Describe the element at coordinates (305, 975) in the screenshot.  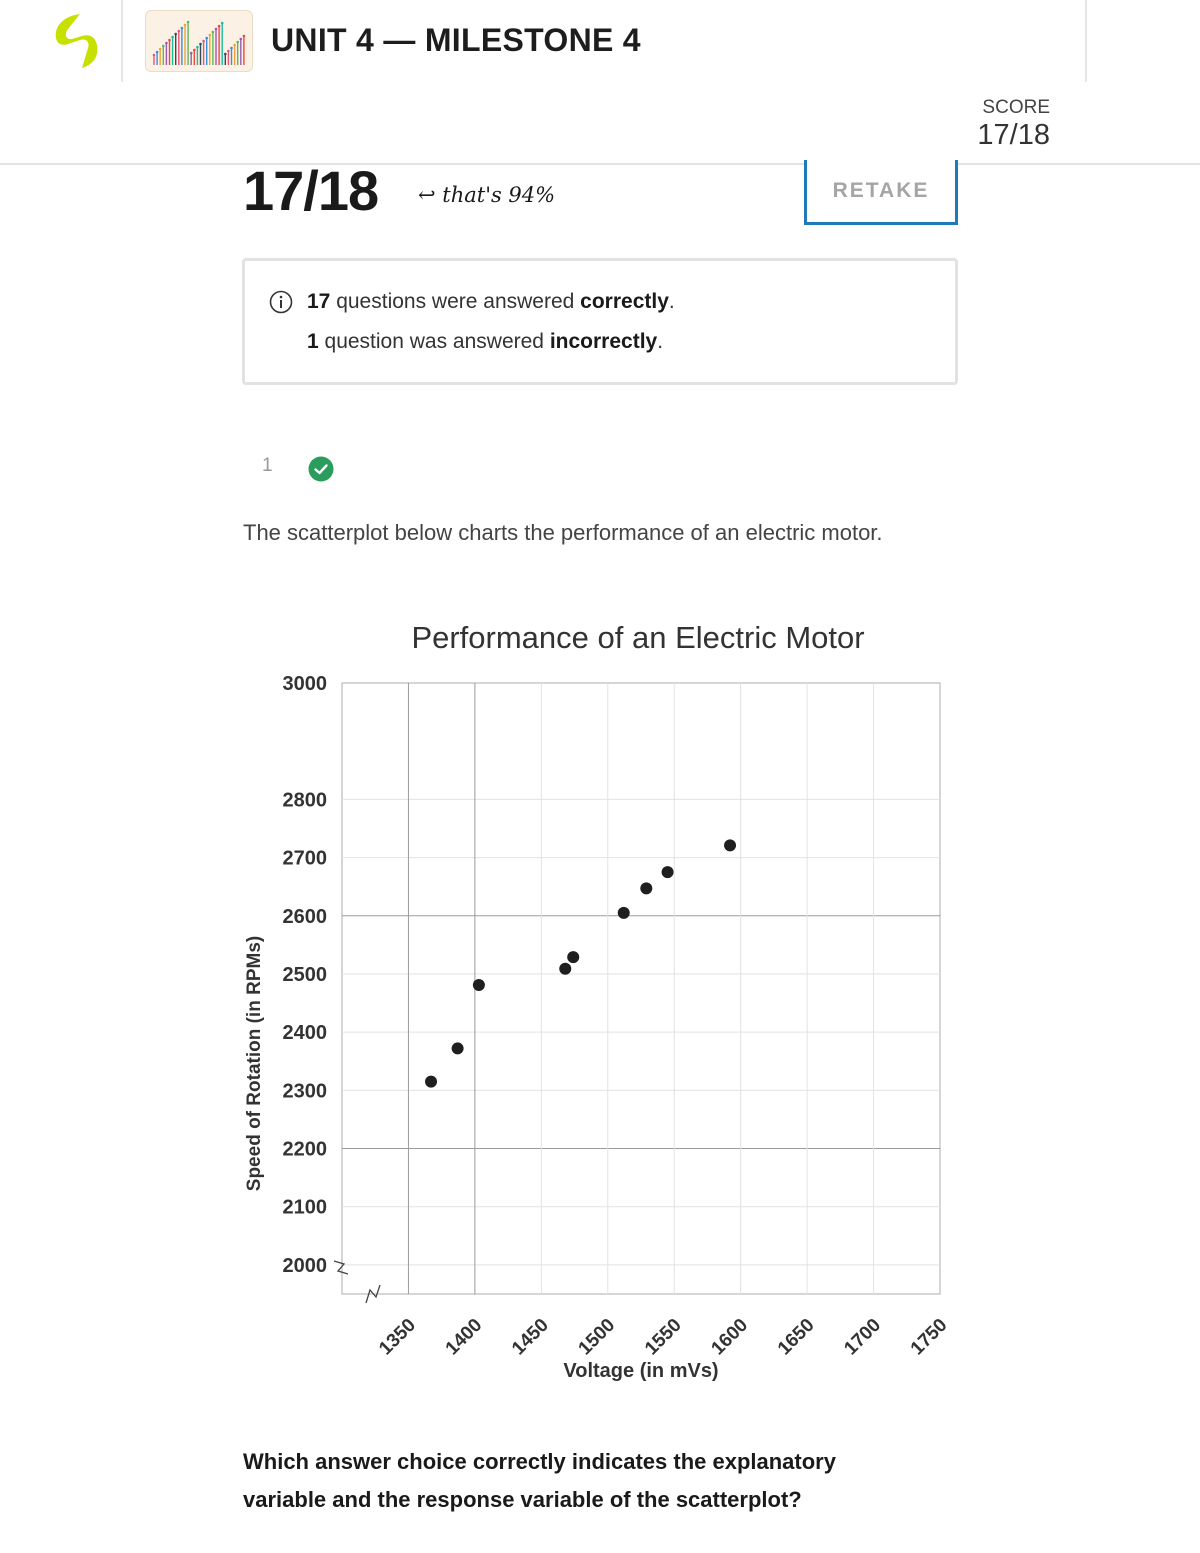
I see `y-tick-label: 2500` at that location.